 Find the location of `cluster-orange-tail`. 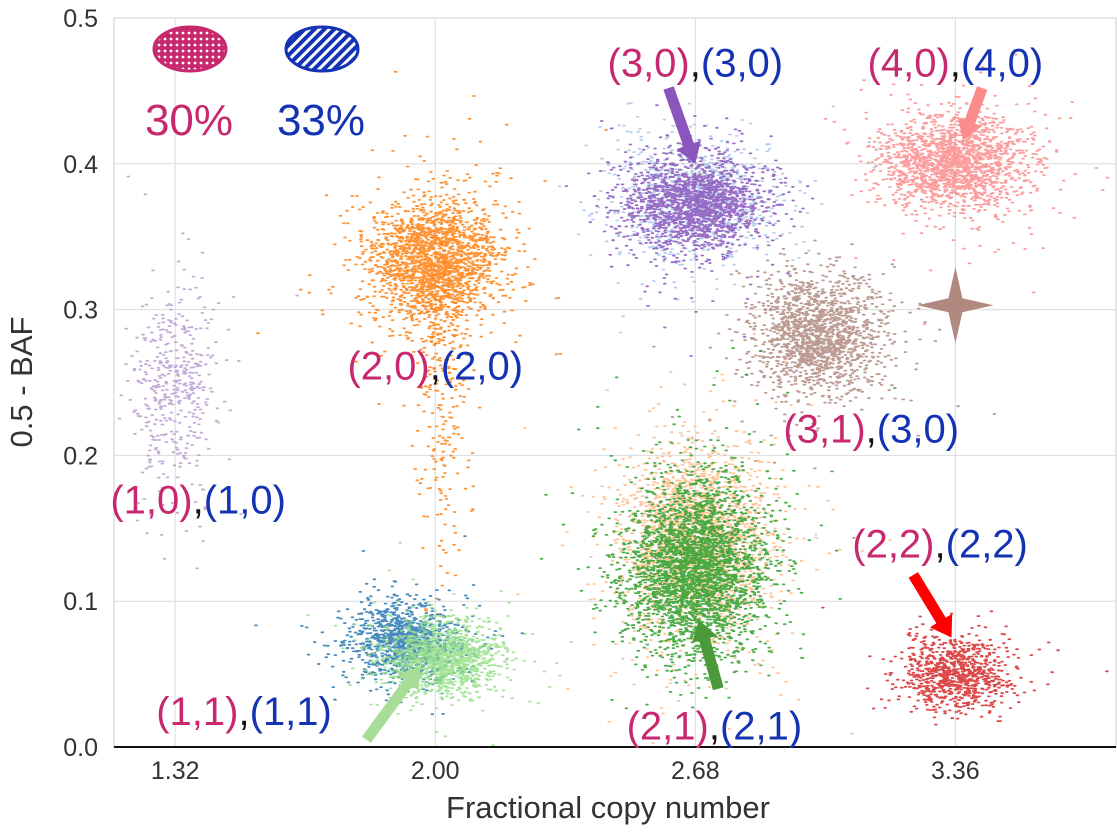

cluster-orange-tail is located at coordinates (442, 359).